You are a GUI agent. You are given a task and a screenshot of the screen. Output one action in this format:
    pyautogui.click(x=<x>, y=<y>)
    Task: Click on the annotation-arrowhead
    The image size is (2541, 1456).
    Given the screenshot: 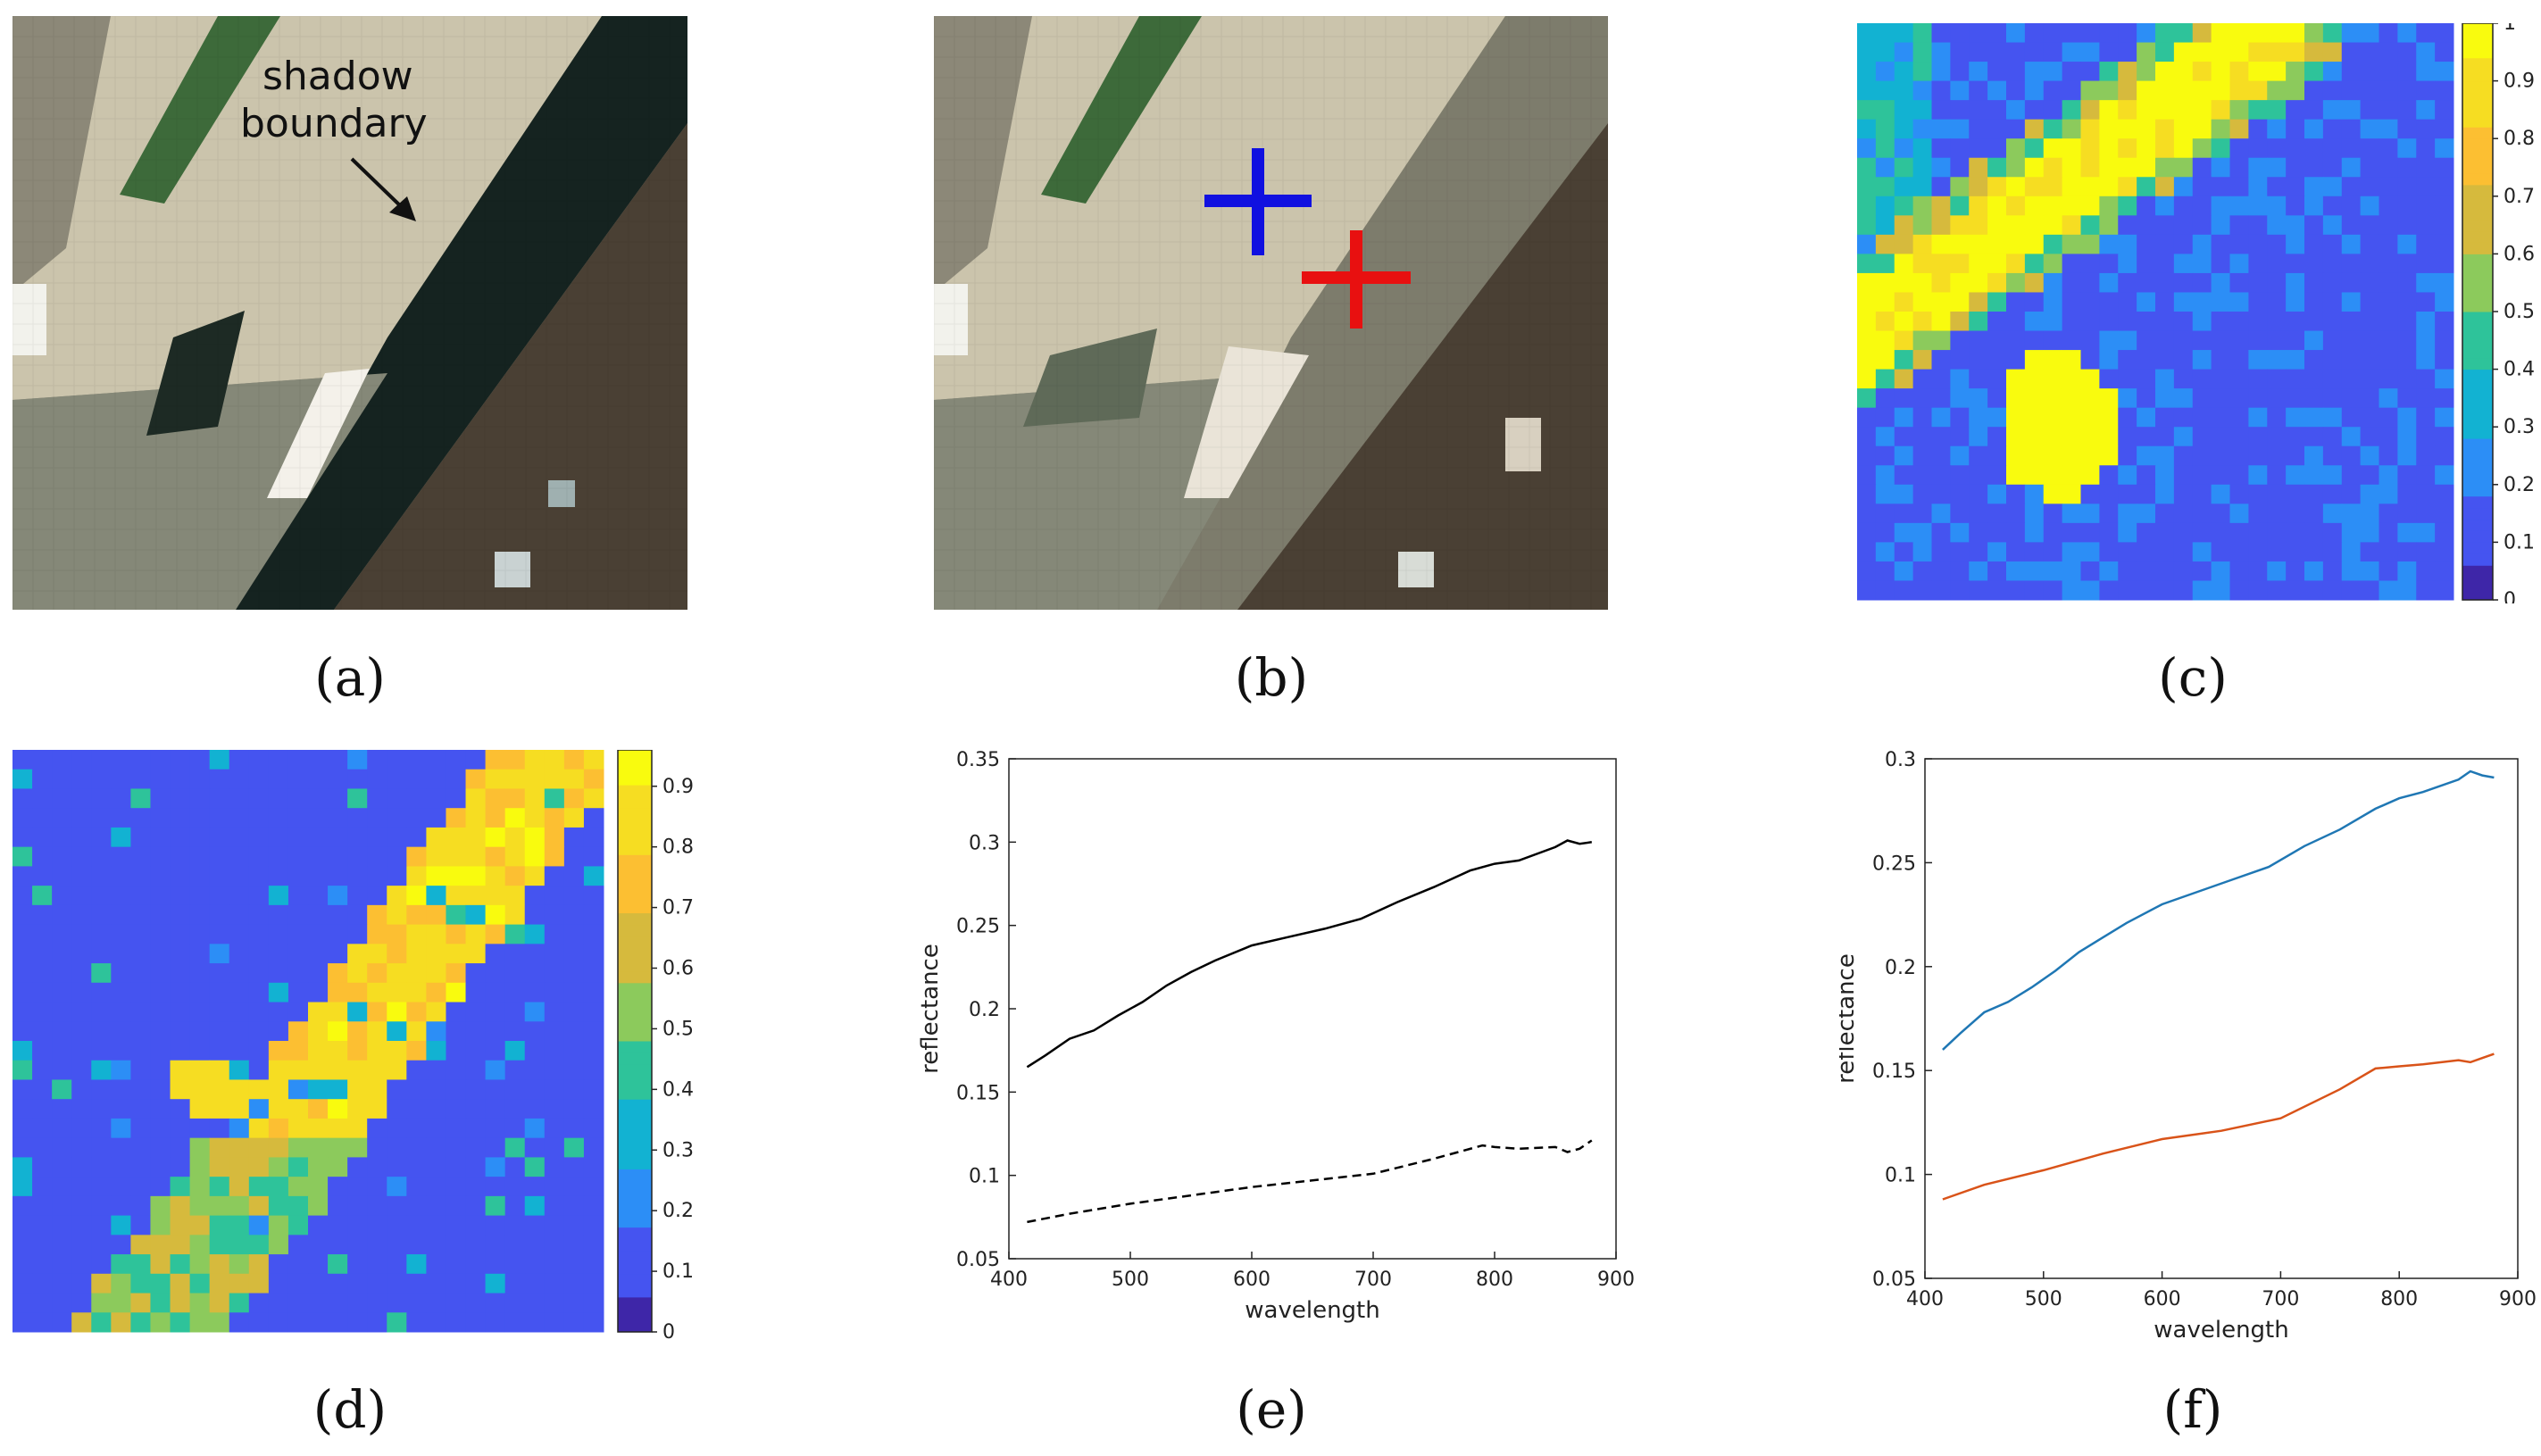 What is the action you would take?
    pyautogui.click(x=402, y=209)
    